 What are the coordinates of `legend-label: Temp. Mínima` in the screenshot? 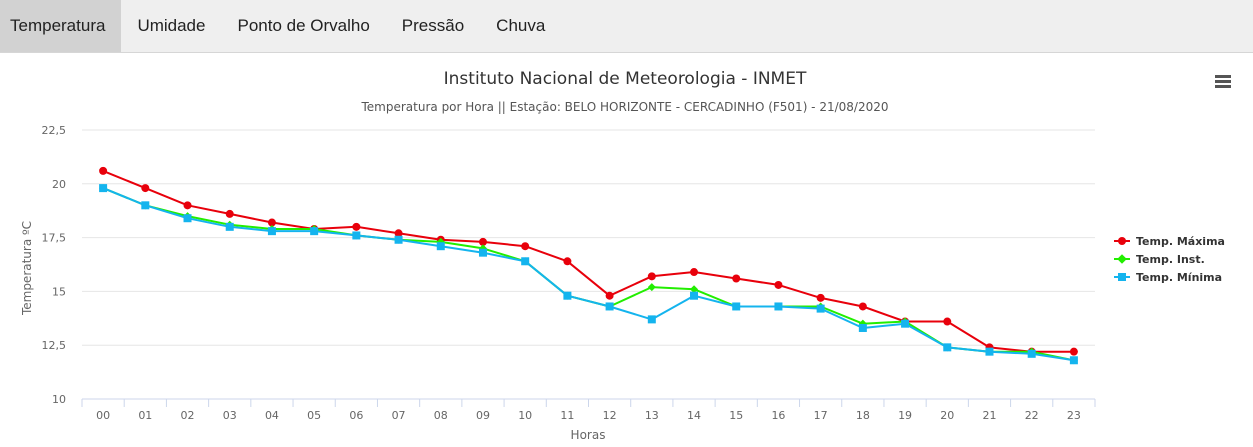 It's located at (1179, 277).